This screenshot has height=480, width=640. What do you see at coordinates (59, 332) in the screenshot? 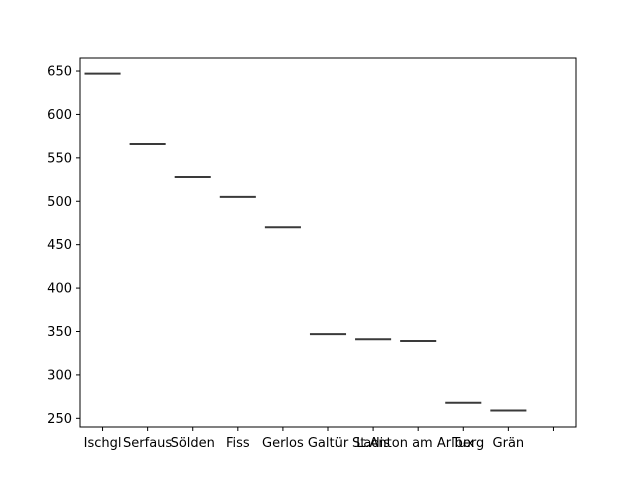
I see `y-tick-label: 350` at bounding box center [59, 332].